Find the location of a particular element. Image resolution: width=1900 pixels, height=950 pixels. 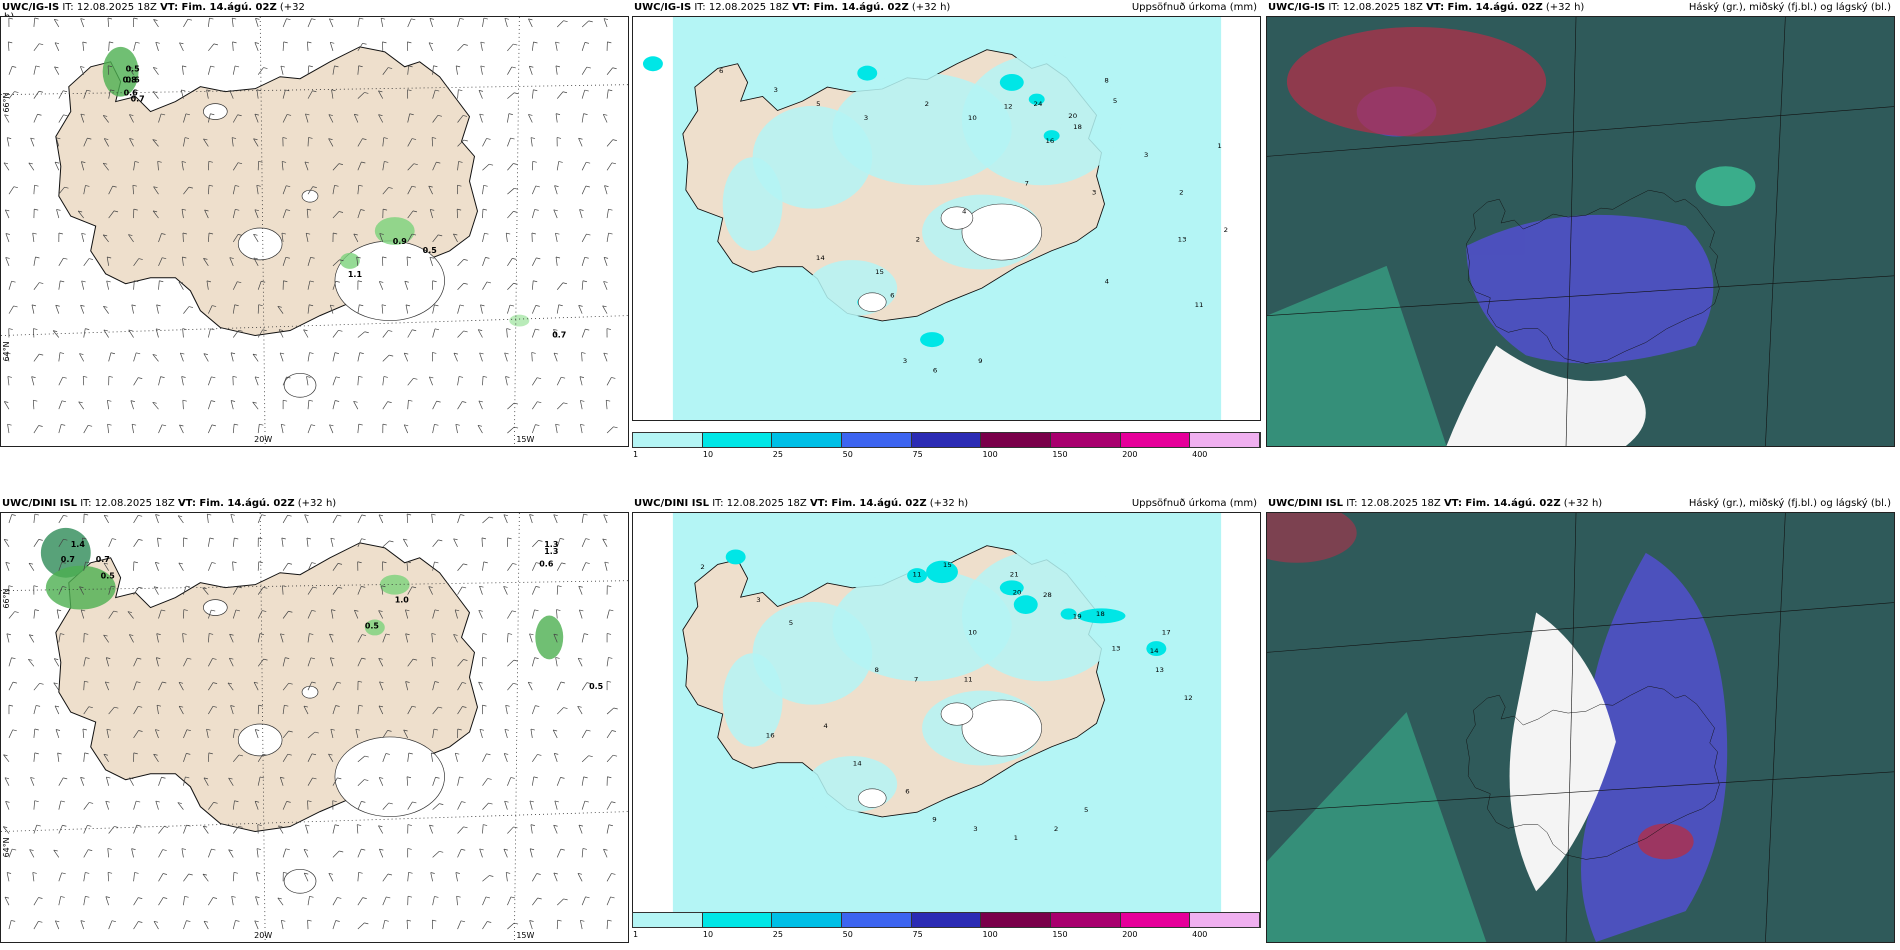

model-name: UWC/DINI ISL is located at coordinates (40, 503).